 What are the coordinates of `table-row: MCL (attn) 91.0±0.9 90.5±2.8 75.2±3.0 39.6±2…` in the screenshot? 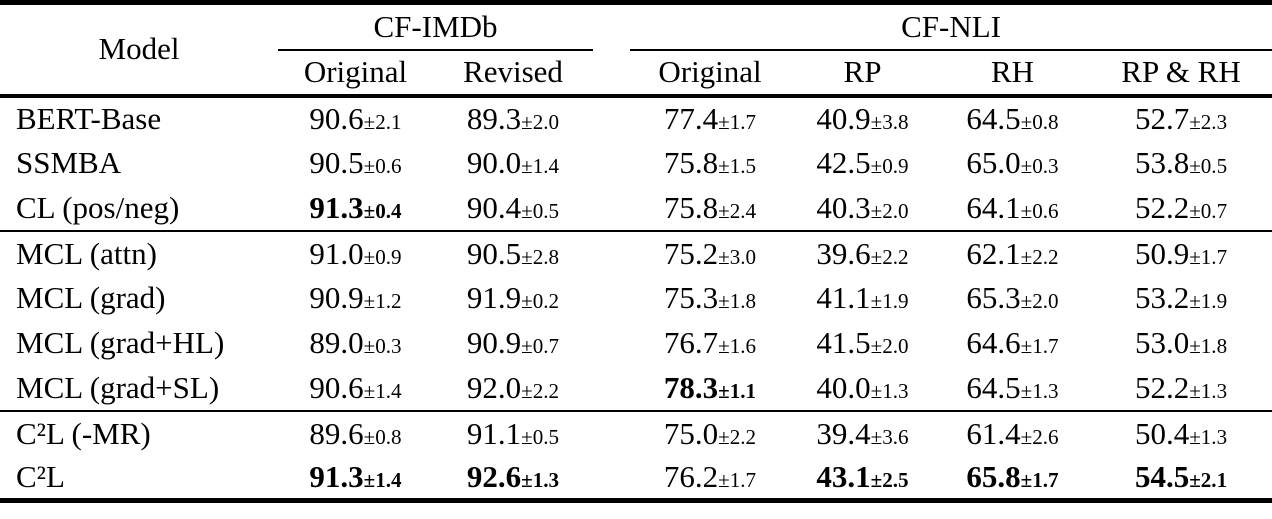 It's located at (636, 252).